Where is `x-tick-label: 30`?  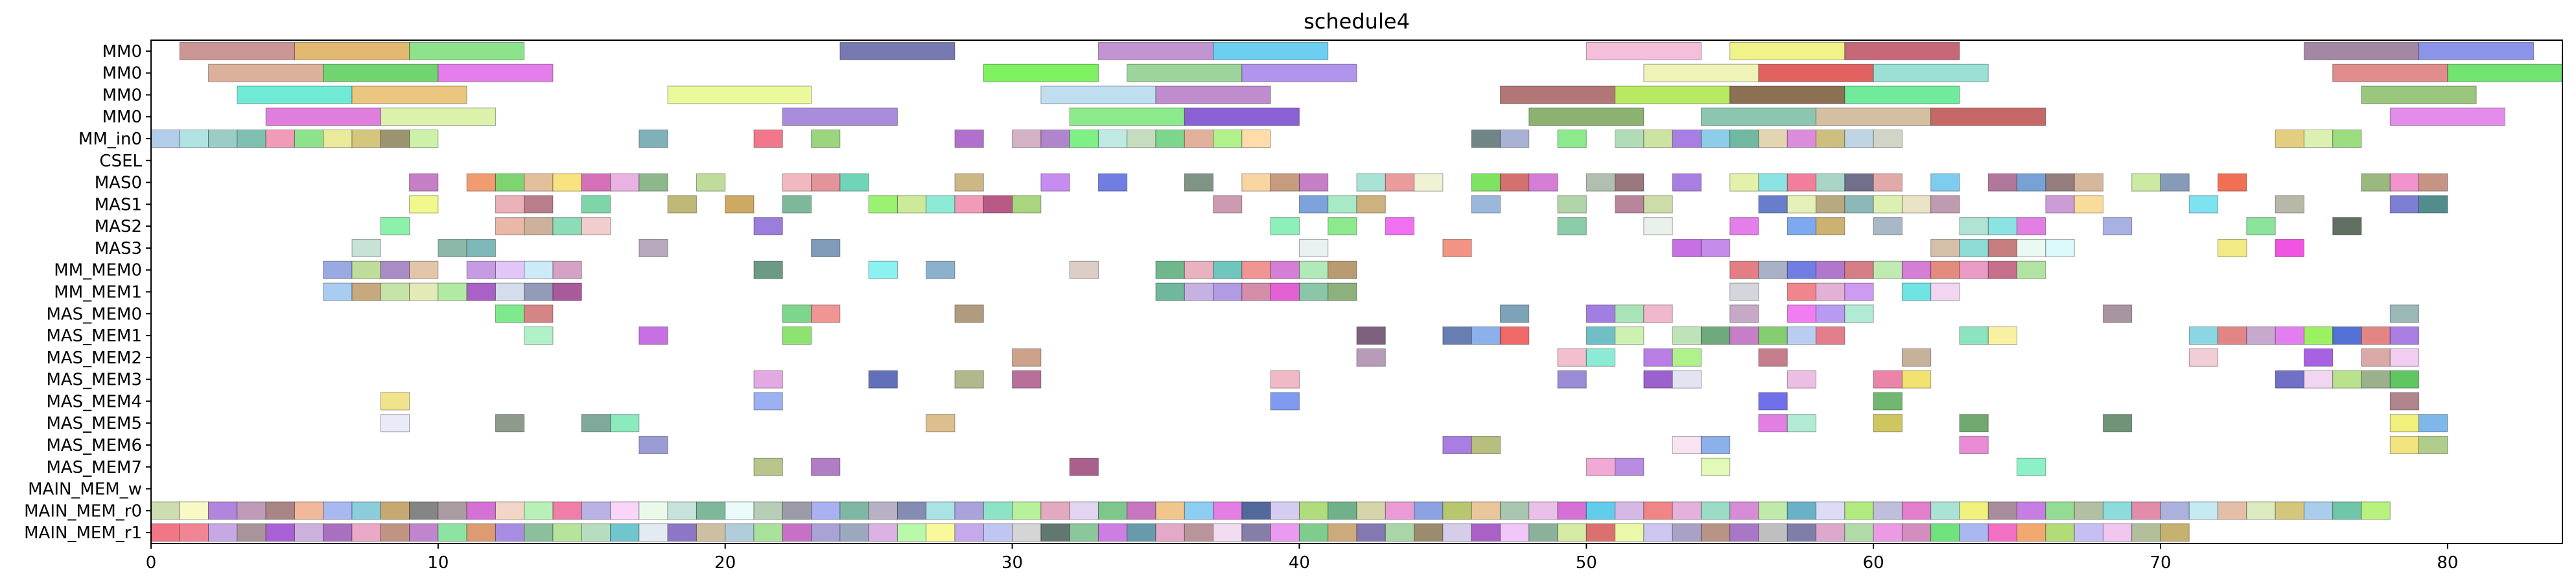 x-tick-label: 30 is located at coordinates (1012, 563).